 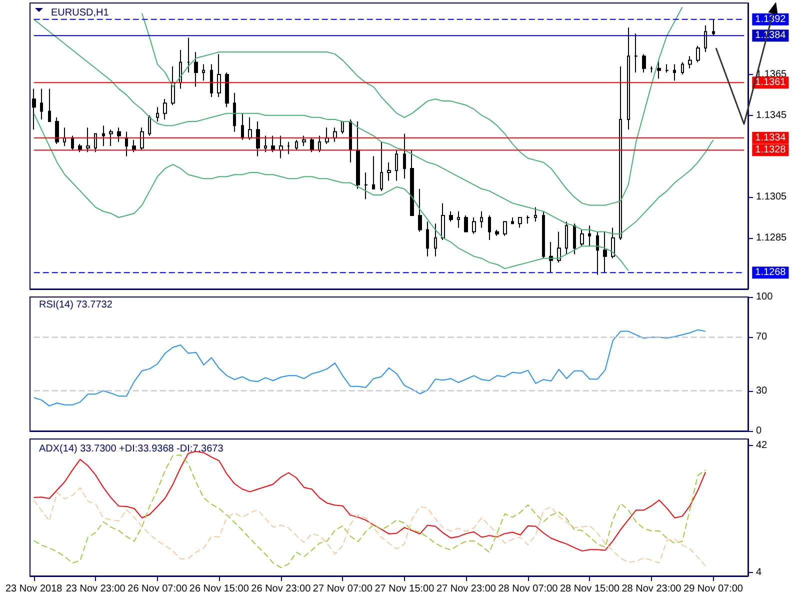 I want to click on chart-title: RSI(14) 73.7732, so click(x=76, y=305).